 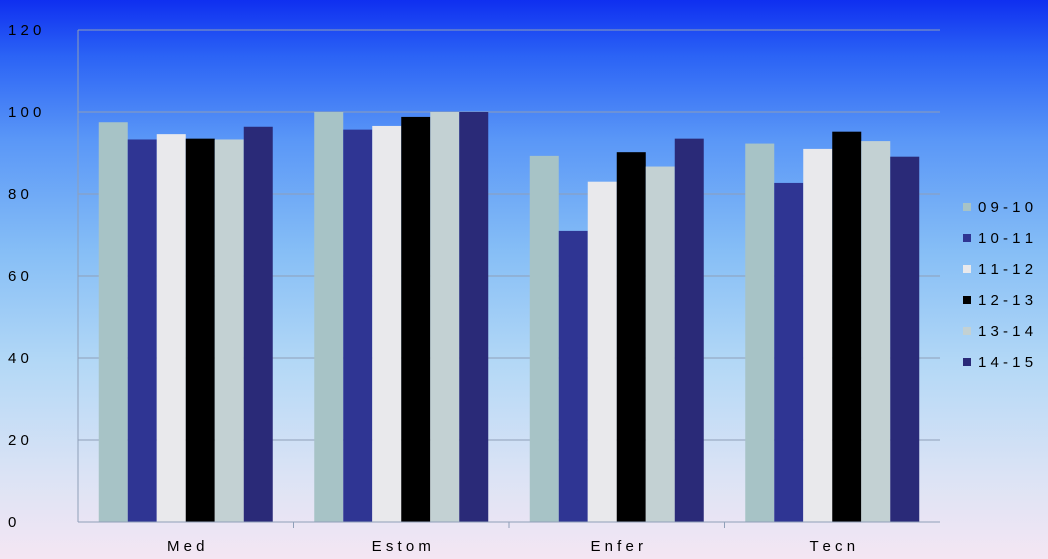 What do you see at coordinates (401, 546) in the screenshot?
I see `x-tick-label: E s t o m` at bounding box center [401, 546].